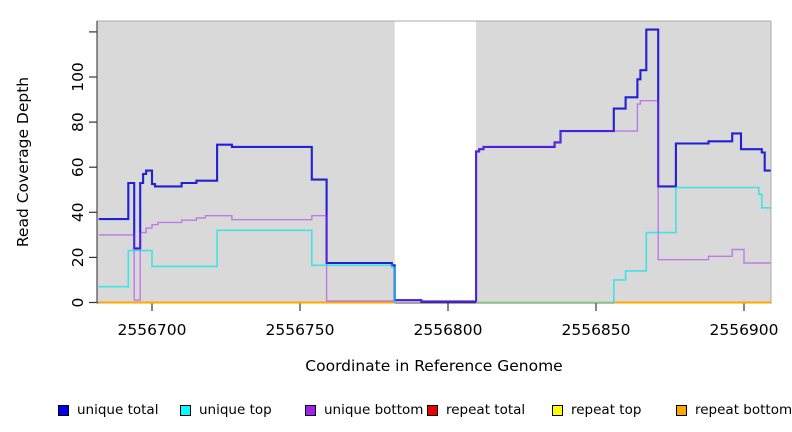  I want to click on legend-item-repeat-bottom: repeat bottom, so click(734, 410).